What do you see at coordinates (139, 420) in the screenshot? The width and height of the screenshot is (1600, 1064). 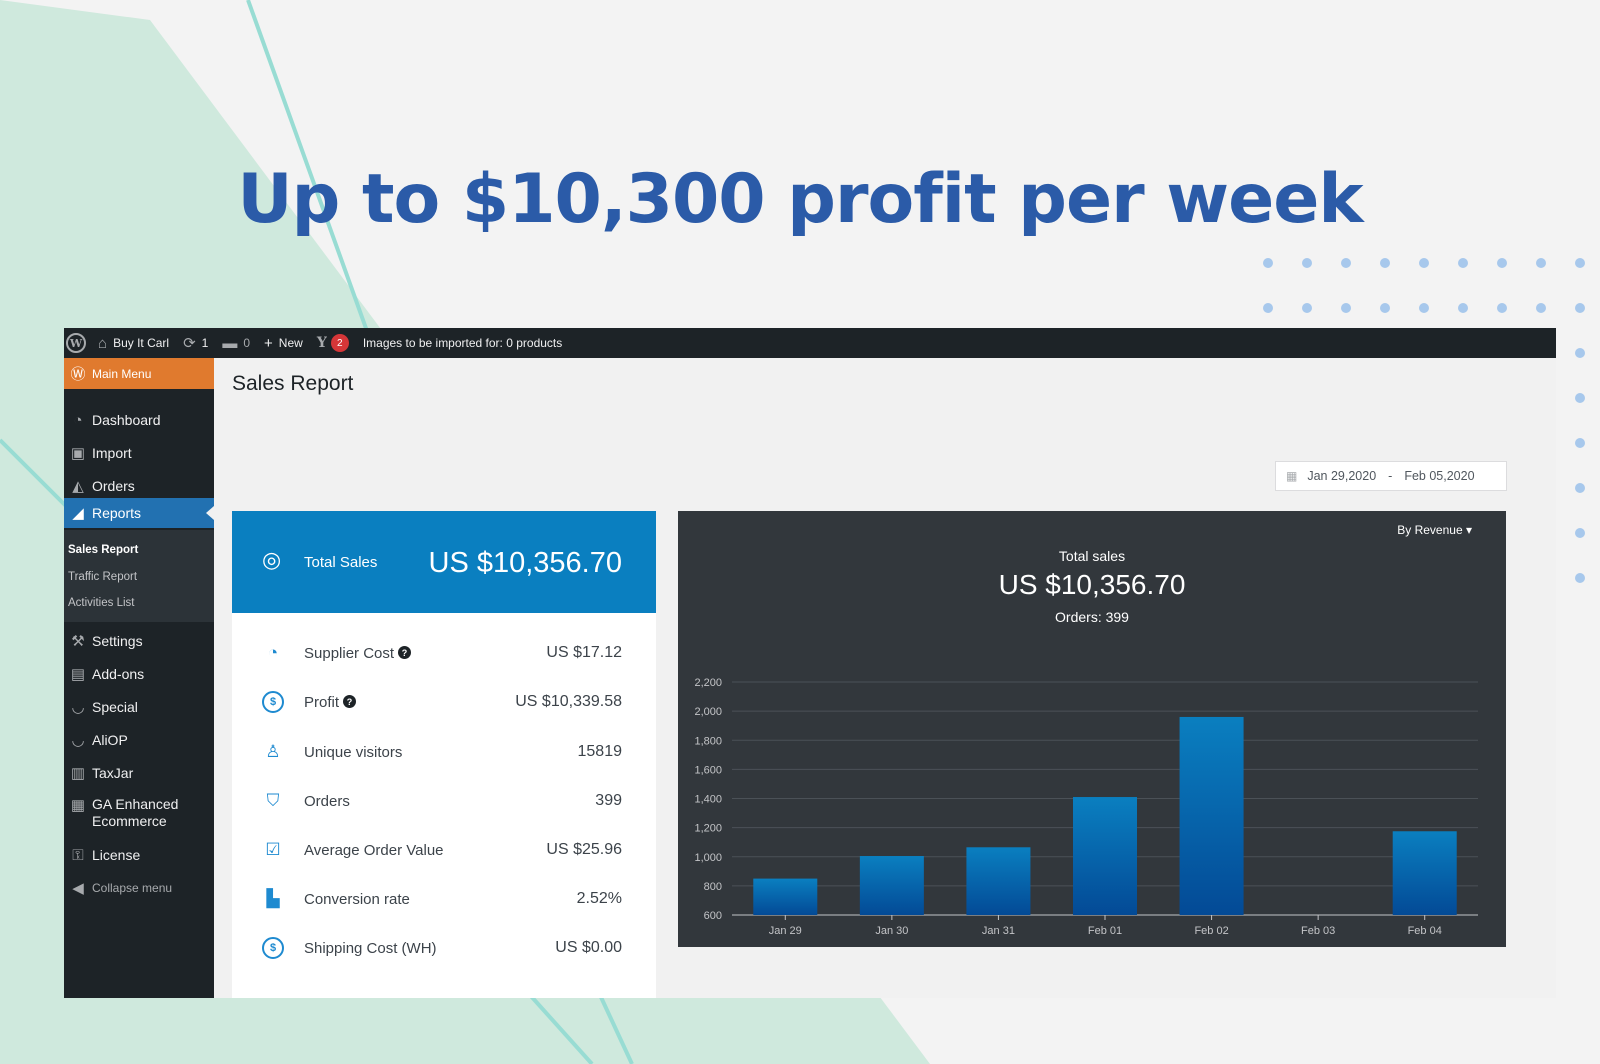 I see `sidebar-item-dashboard: ◔ Dashboard` at bounding box center [139, 420].